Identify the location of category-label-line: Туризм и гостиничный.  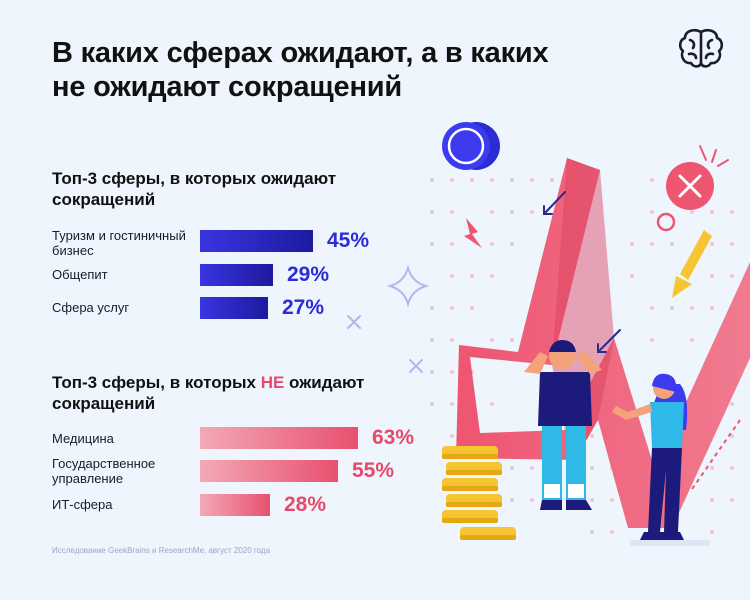
(119, 235).